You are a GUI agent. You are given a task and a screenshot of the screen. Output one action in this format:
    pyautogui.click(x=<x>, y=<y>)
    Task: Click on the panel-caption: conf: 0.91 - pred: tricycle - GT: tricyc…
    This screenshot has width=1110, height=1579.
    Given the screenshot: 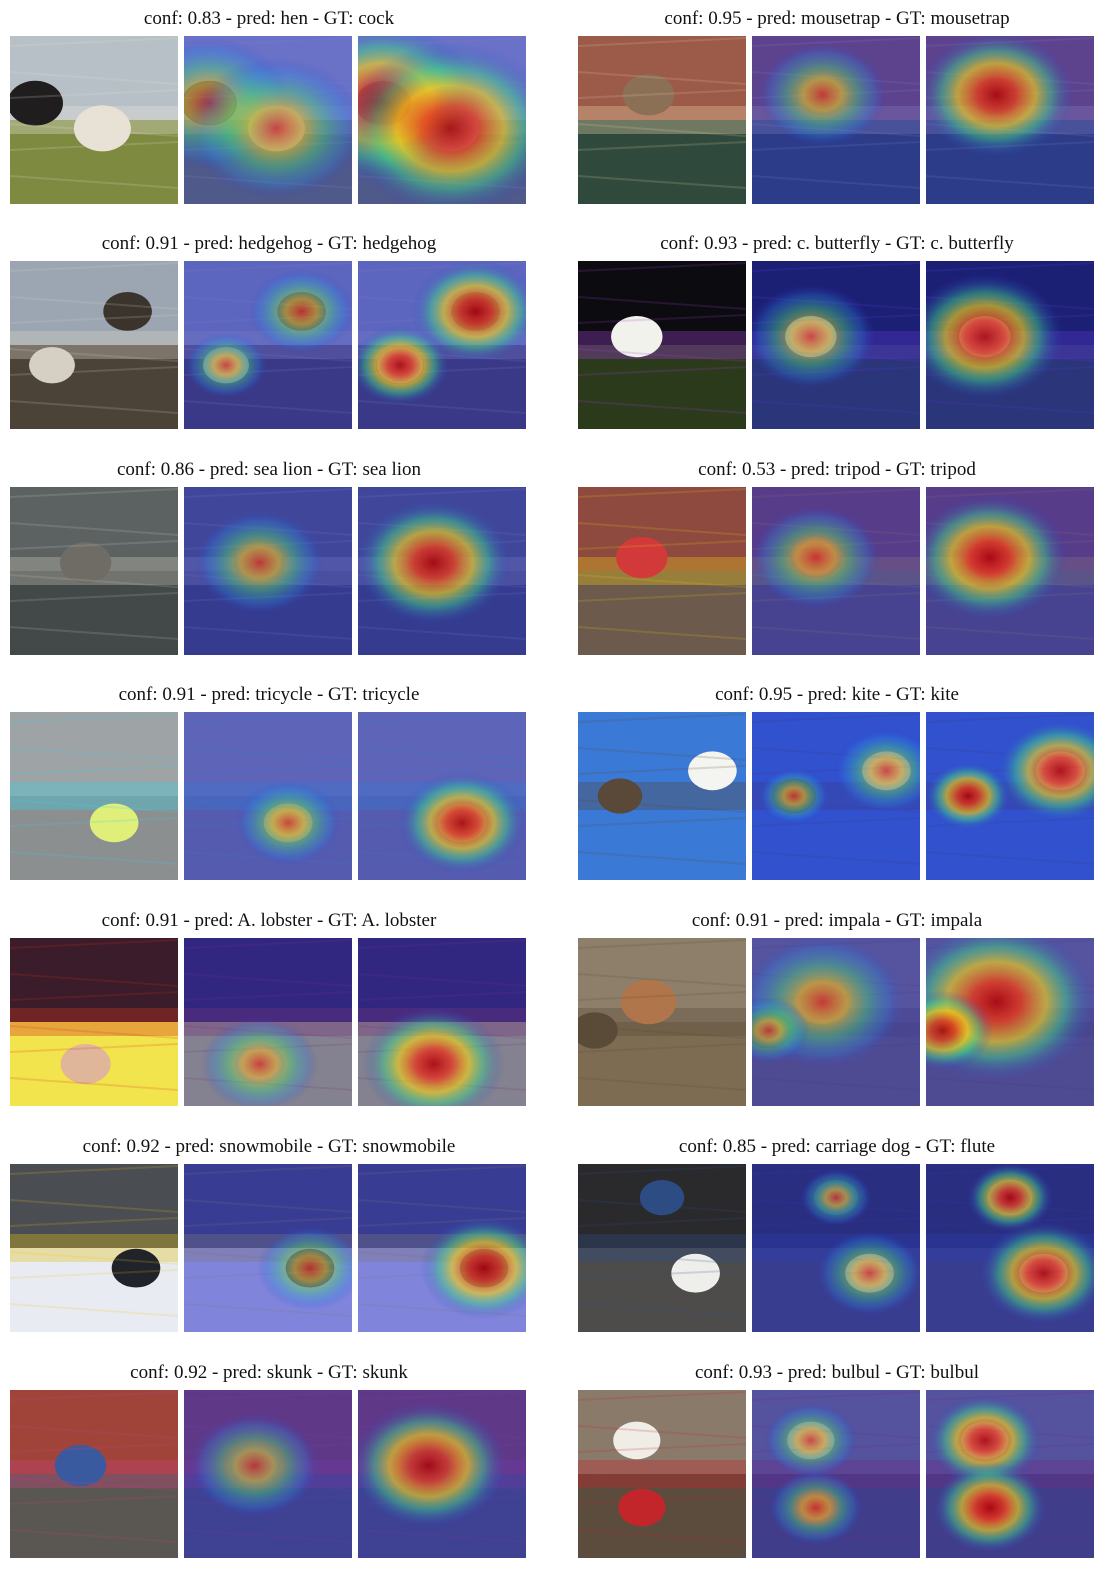 What is the action you would take?
    pyautogui.click(x=269, y=694)
    